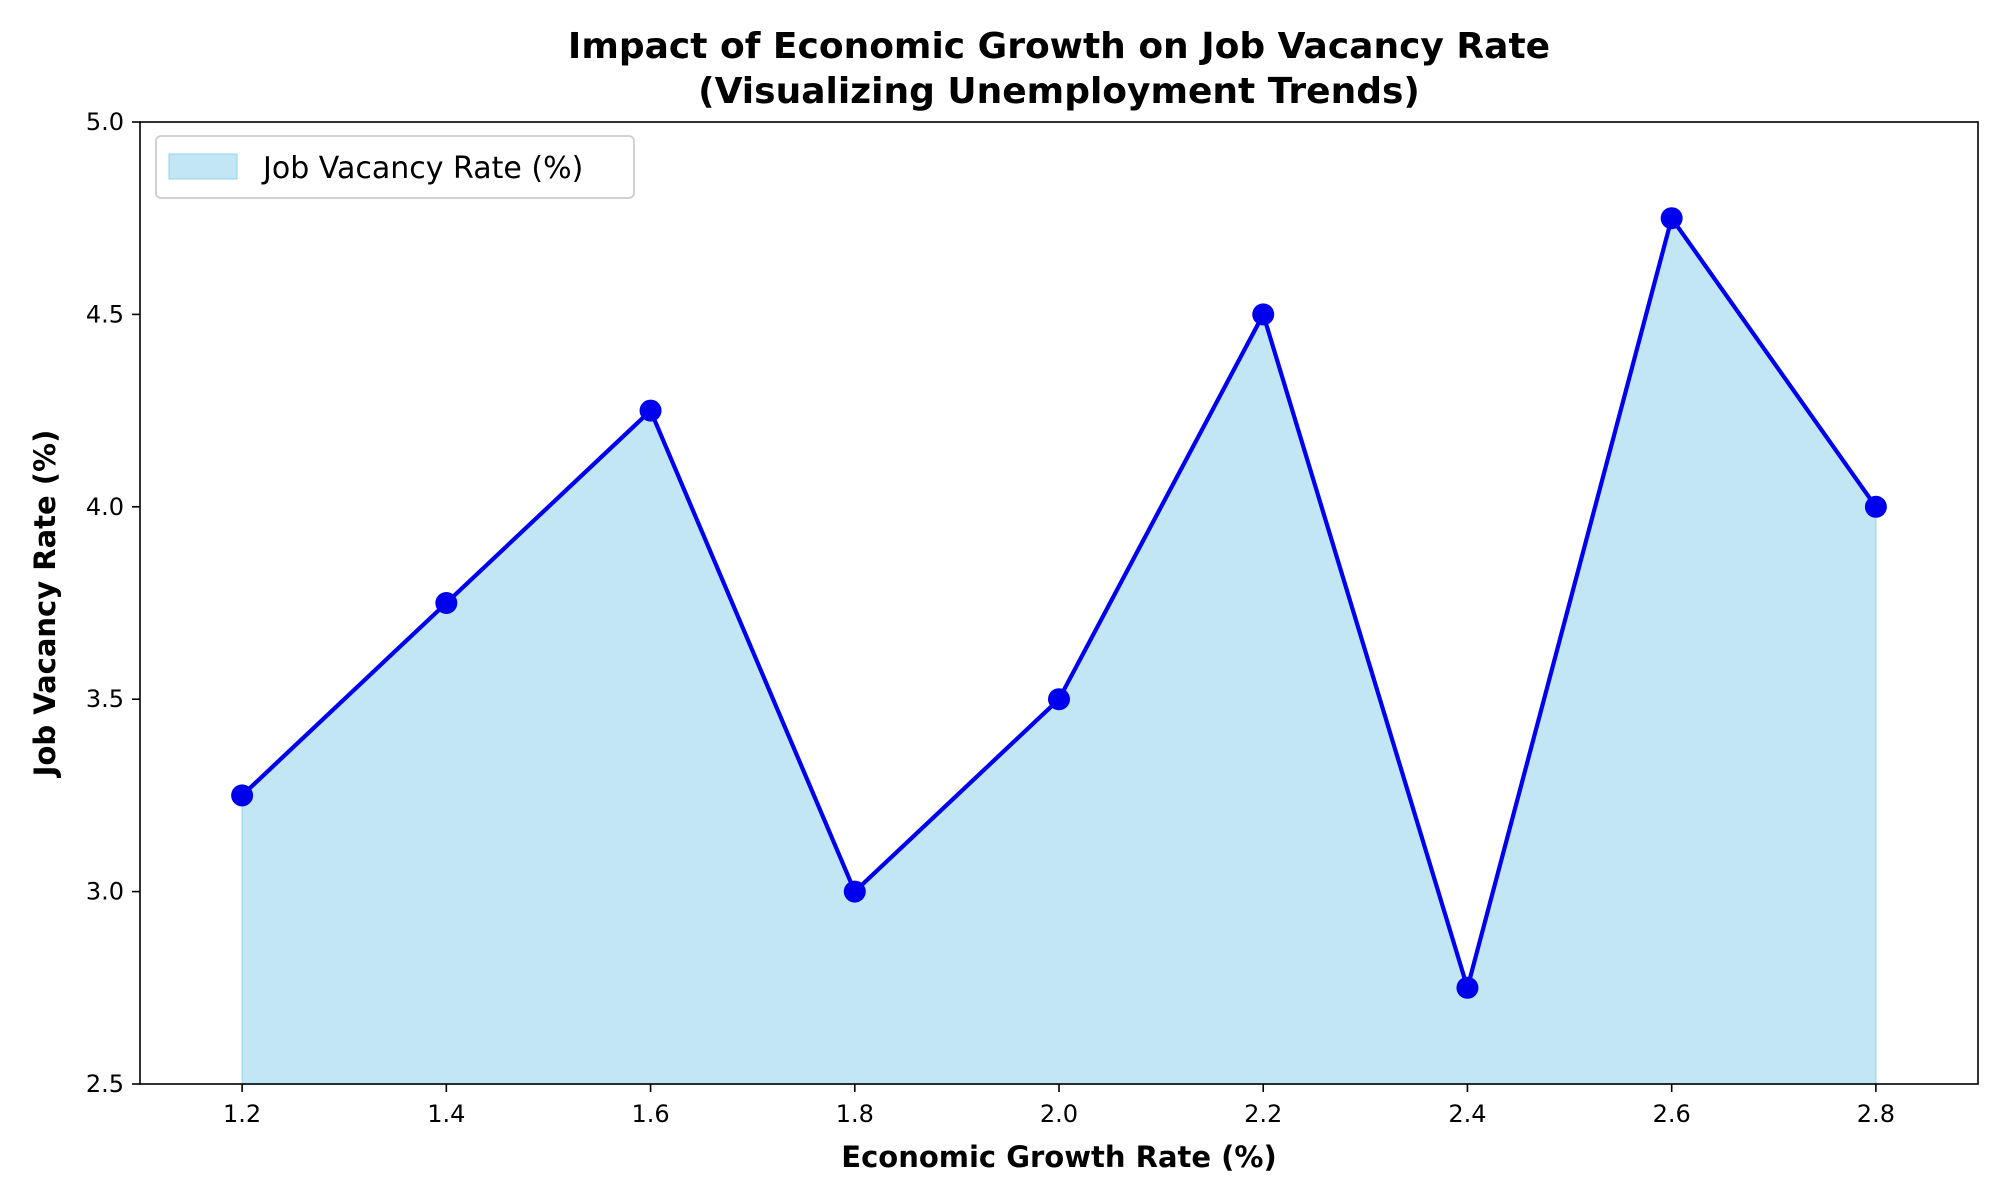 Image resolution: width=2000 pixels, height=1200 pixels. What do you see at coordinates (1263, 1114) in the screenshot?
I see `x-tick-label: 2.2` at bounding box center [1263, 1114].